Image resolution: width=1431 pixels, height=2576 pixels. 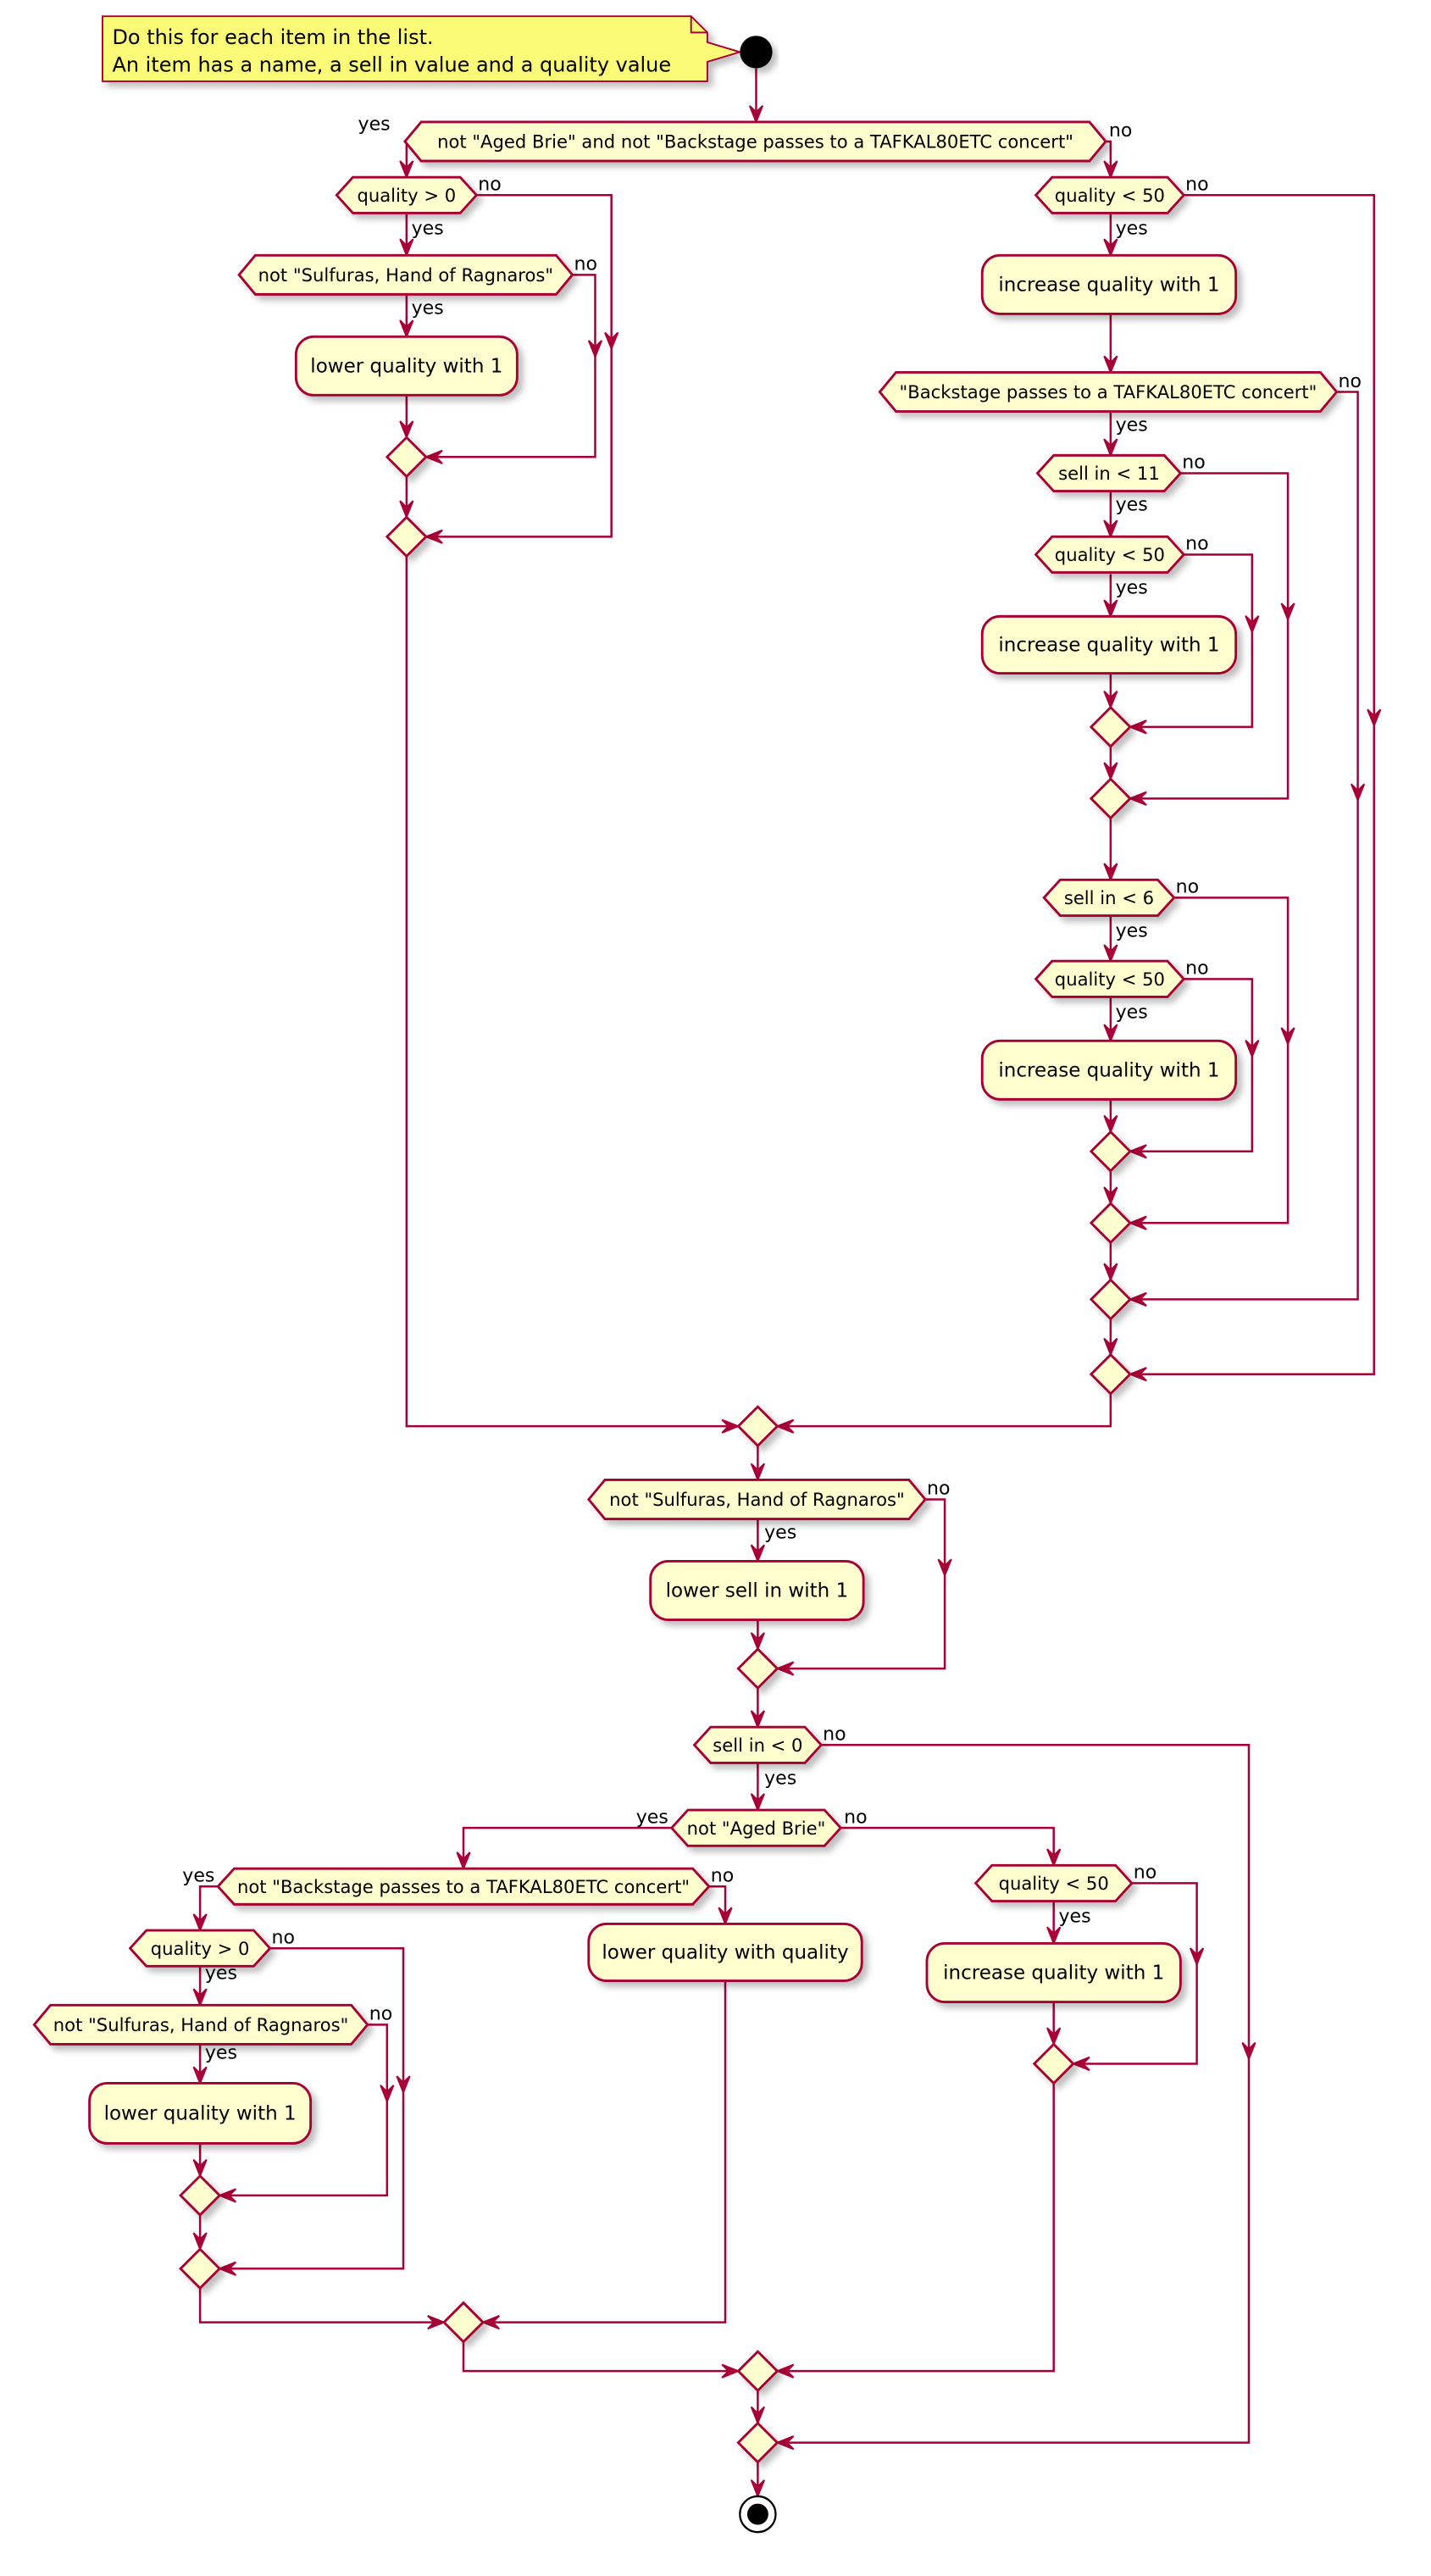 I want to click on decision-label: quality > 0, so click(x=201, y=1948).